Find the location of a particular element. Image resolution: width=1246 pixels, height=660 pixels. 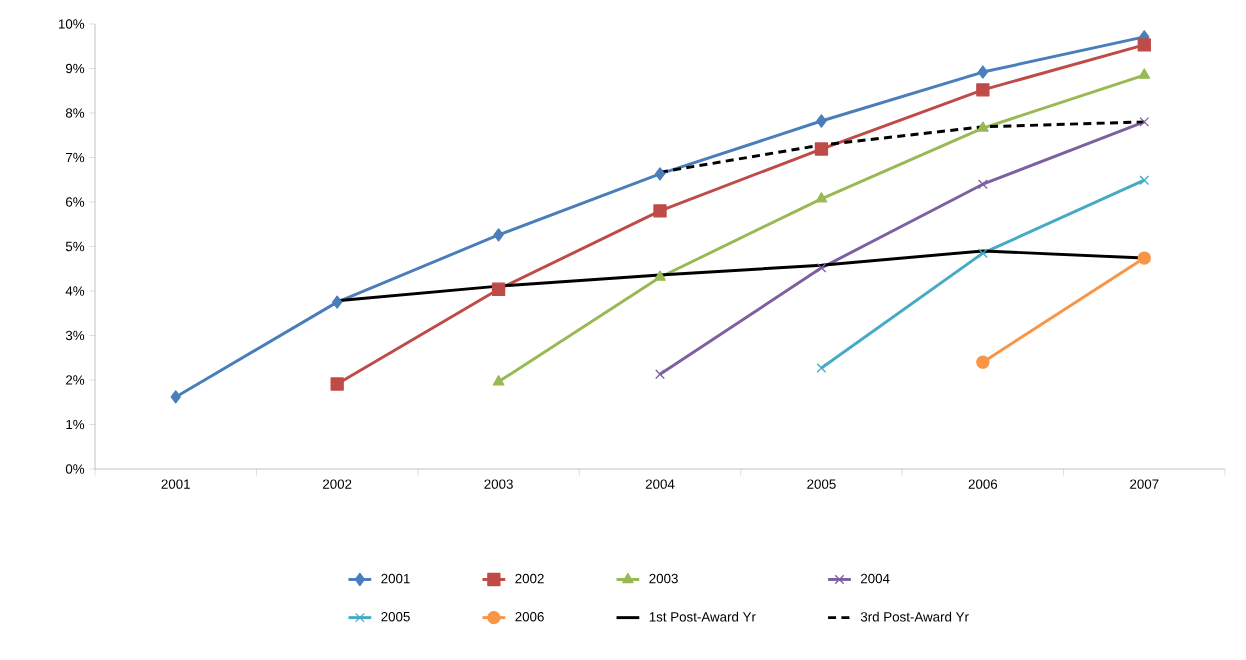

legend-label: 3rd Post-Award Yr is located at coordinates (914, 616).